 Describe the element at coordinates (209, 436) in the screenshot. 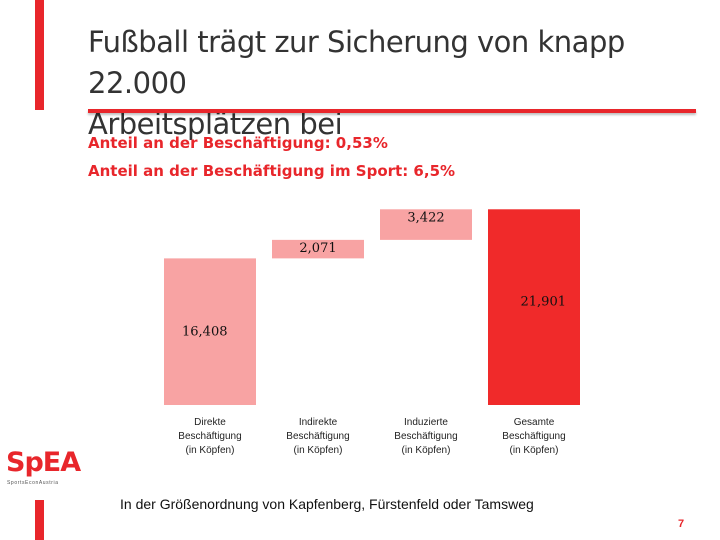

I see `category-label-1-line-2: Beschäftigung` at that location.